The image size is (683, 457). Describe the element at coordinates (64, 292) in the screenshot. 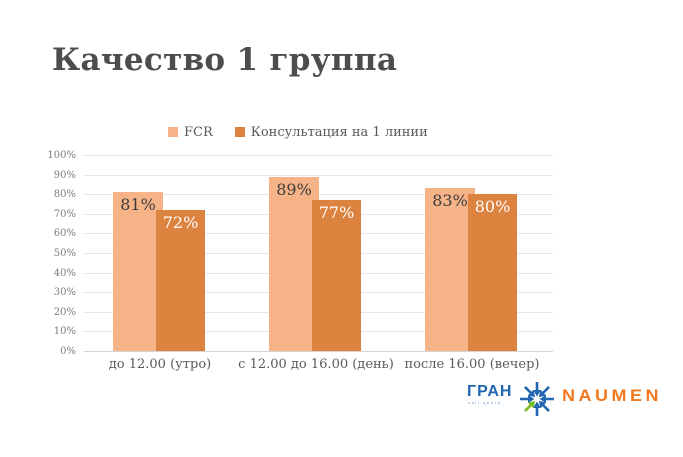

I see `y-tick-label: 30%` at that location.